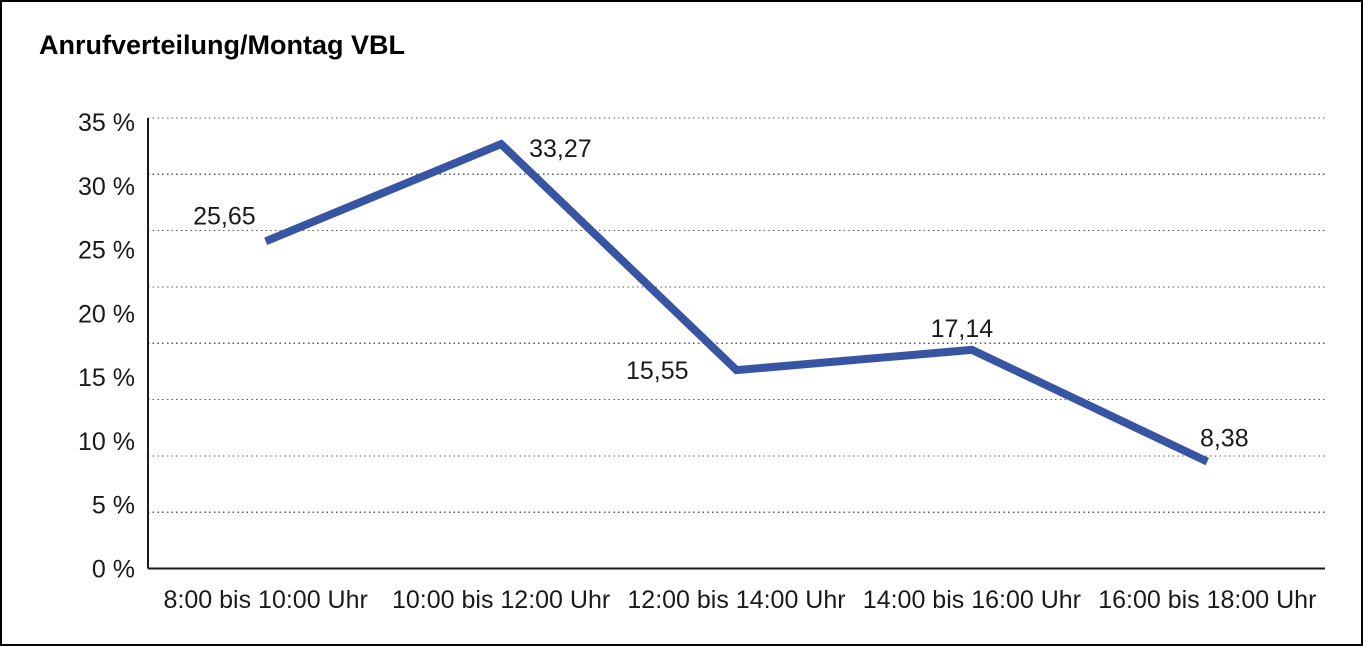 This screenshot has width=1363, height=646. I want to click on x-axis-category-label: 12:00 bis 14:00 Uhr, so click(736, 600).